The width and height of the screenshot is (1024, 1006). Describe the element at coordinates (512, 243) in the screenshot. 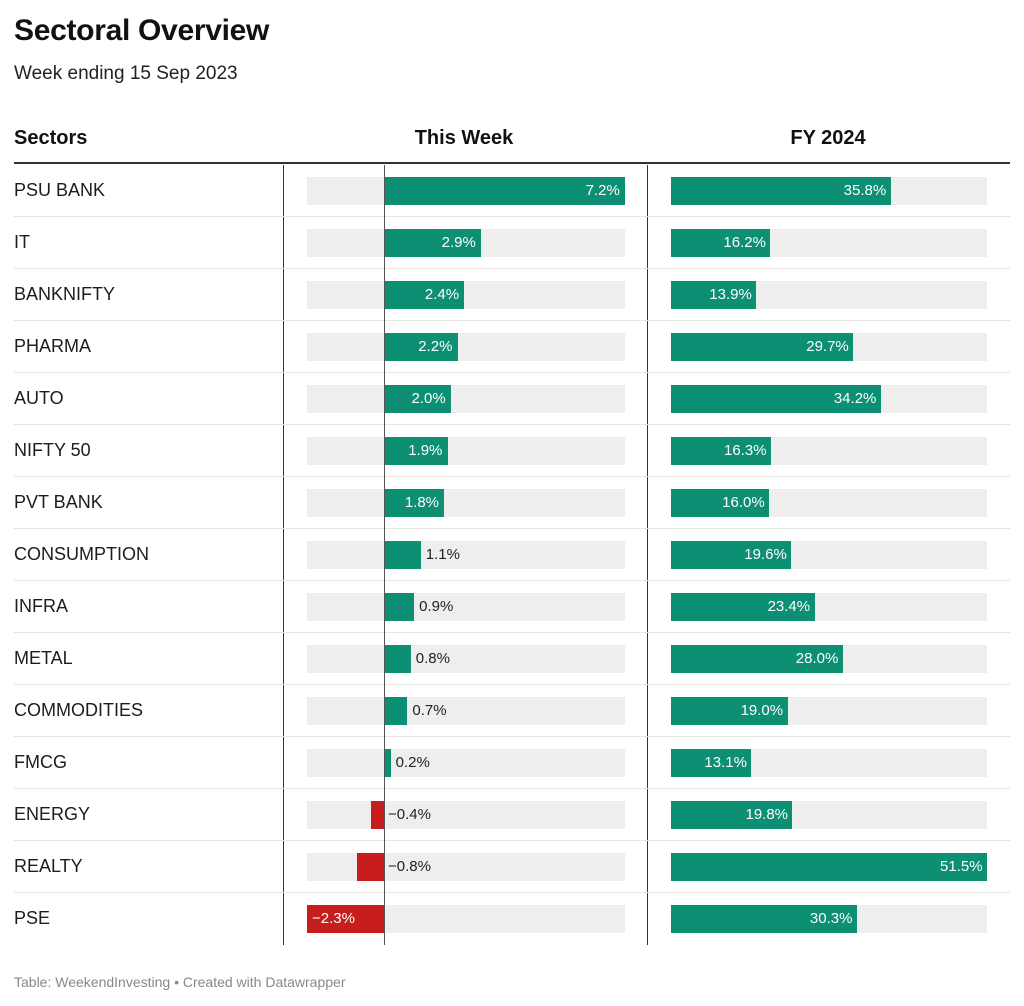

I see `table-row: IT 2.9% 16.2%` at that location.